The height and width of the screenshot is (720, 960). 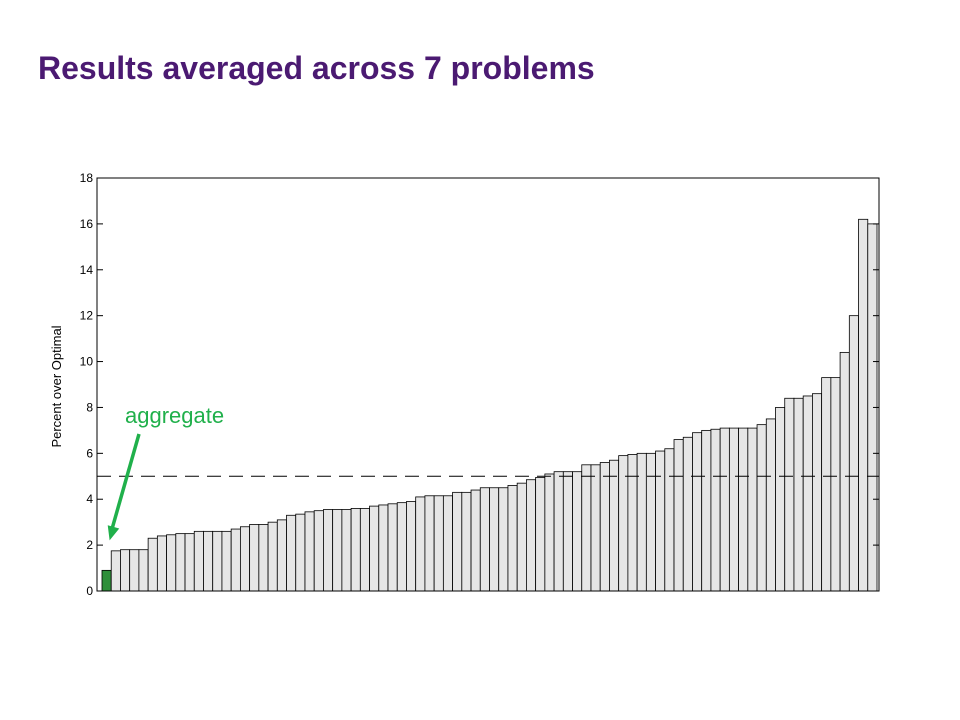 What do you see at coordinates (87, 270) in the screenshot?
I see `y-tick-label: 14` at bounding box center [87, 270].